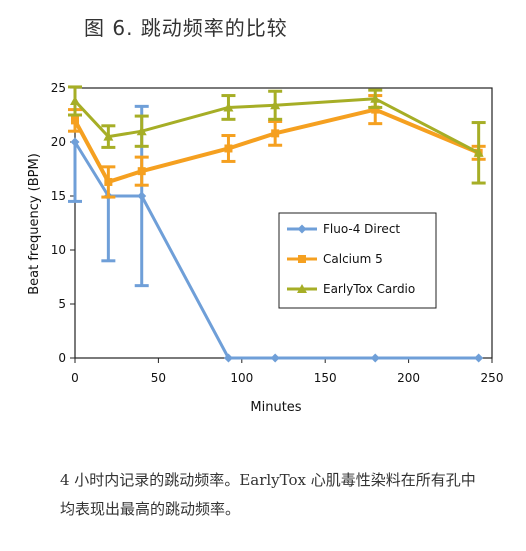  I want to click on legend-label: Calcium 5, so click(353, 259).